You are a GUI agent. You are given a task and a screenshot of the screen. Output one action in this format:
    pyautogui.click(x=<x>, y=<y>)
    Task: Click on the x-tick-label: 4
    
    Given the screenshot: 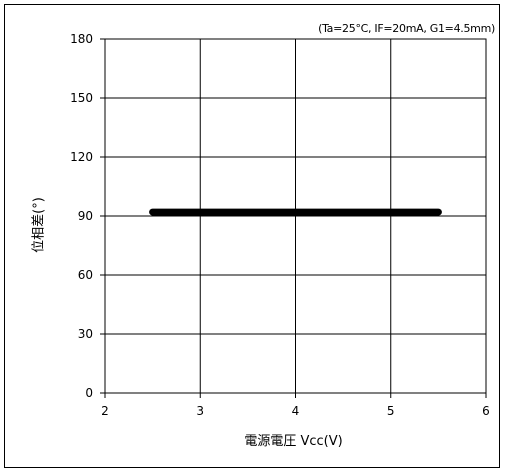 What is the action you would take?
    pyautogui.click(x=296, y=411)
    